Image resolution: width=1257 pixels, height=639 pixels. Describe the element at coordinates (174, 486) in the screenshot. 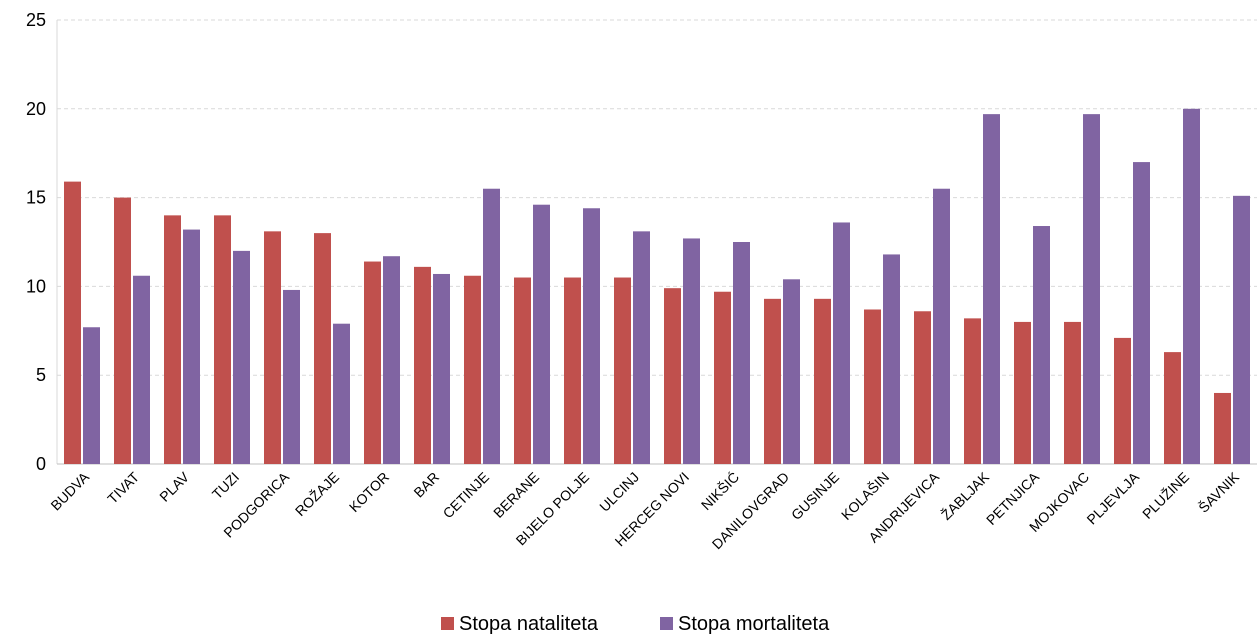

I see `x-tick-label: PLAV` at that location.